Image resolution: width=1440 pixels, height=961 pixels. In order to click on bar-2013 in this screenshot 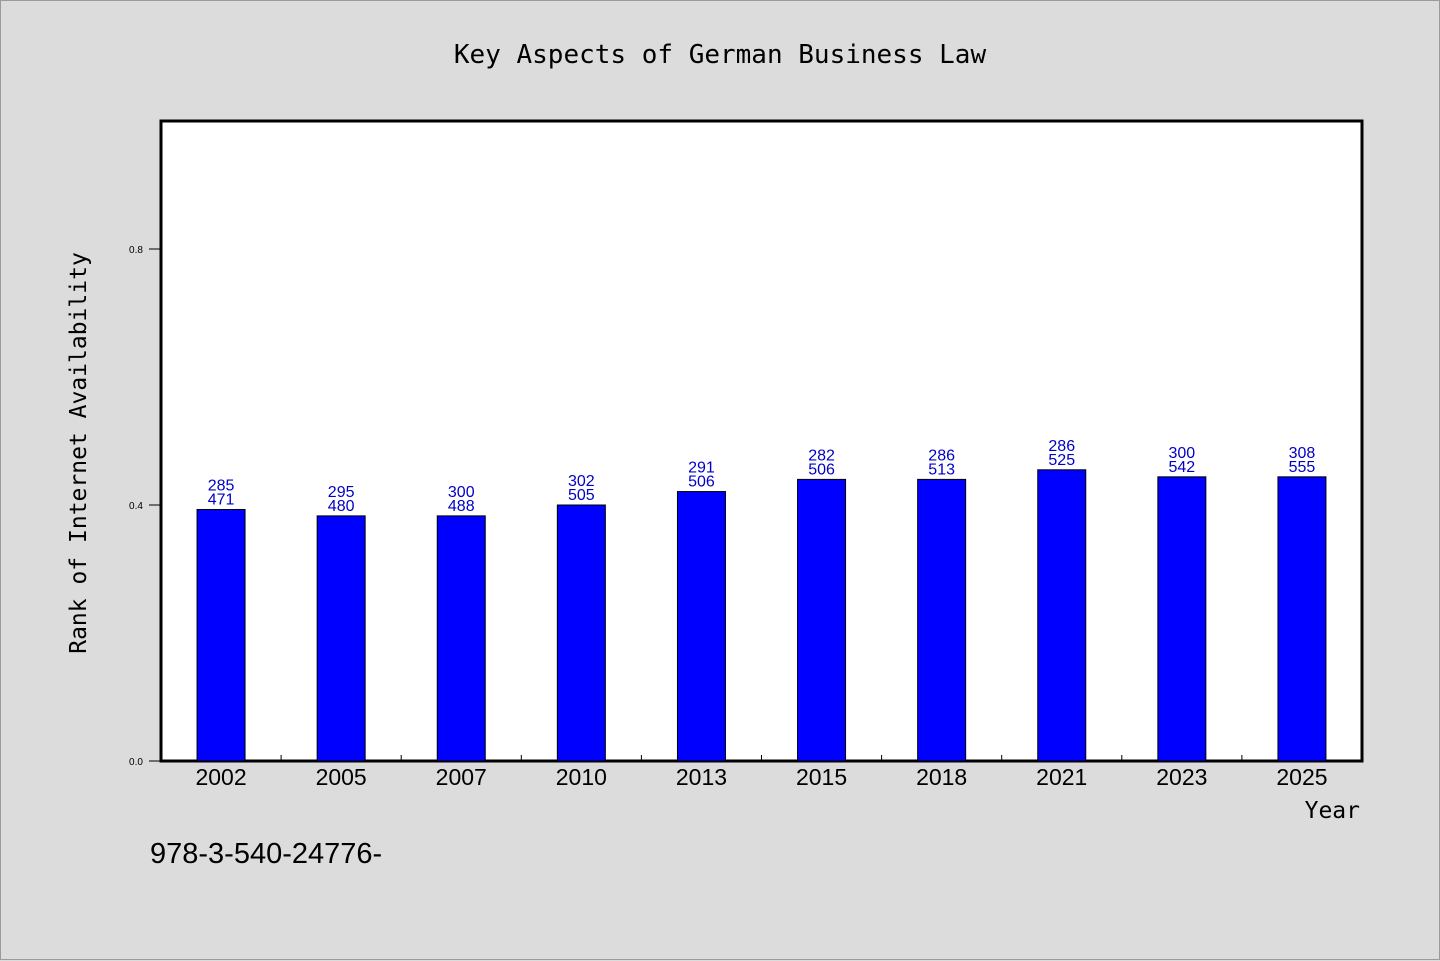, I will do `click(701, 626)`.